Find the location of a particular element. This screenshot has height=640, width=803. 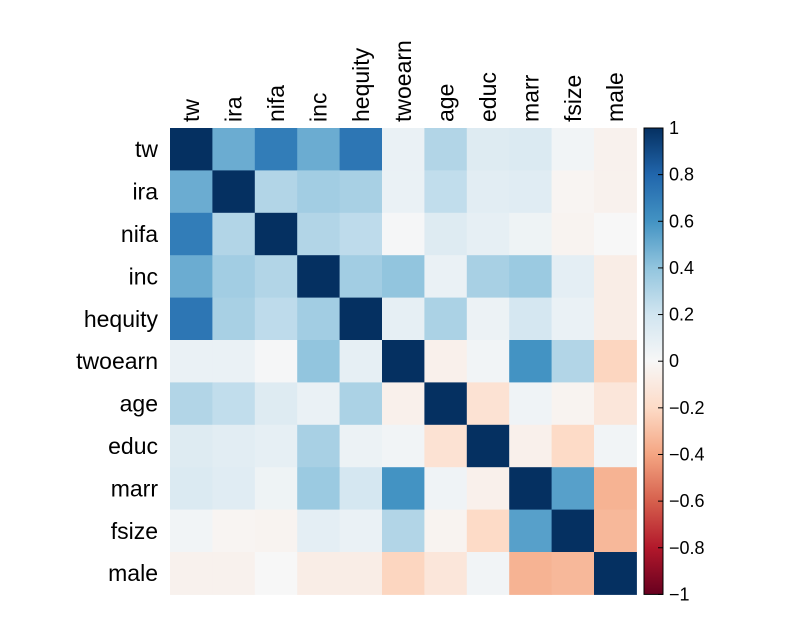

cell-tw-tw is located at coordinates (191, 149).